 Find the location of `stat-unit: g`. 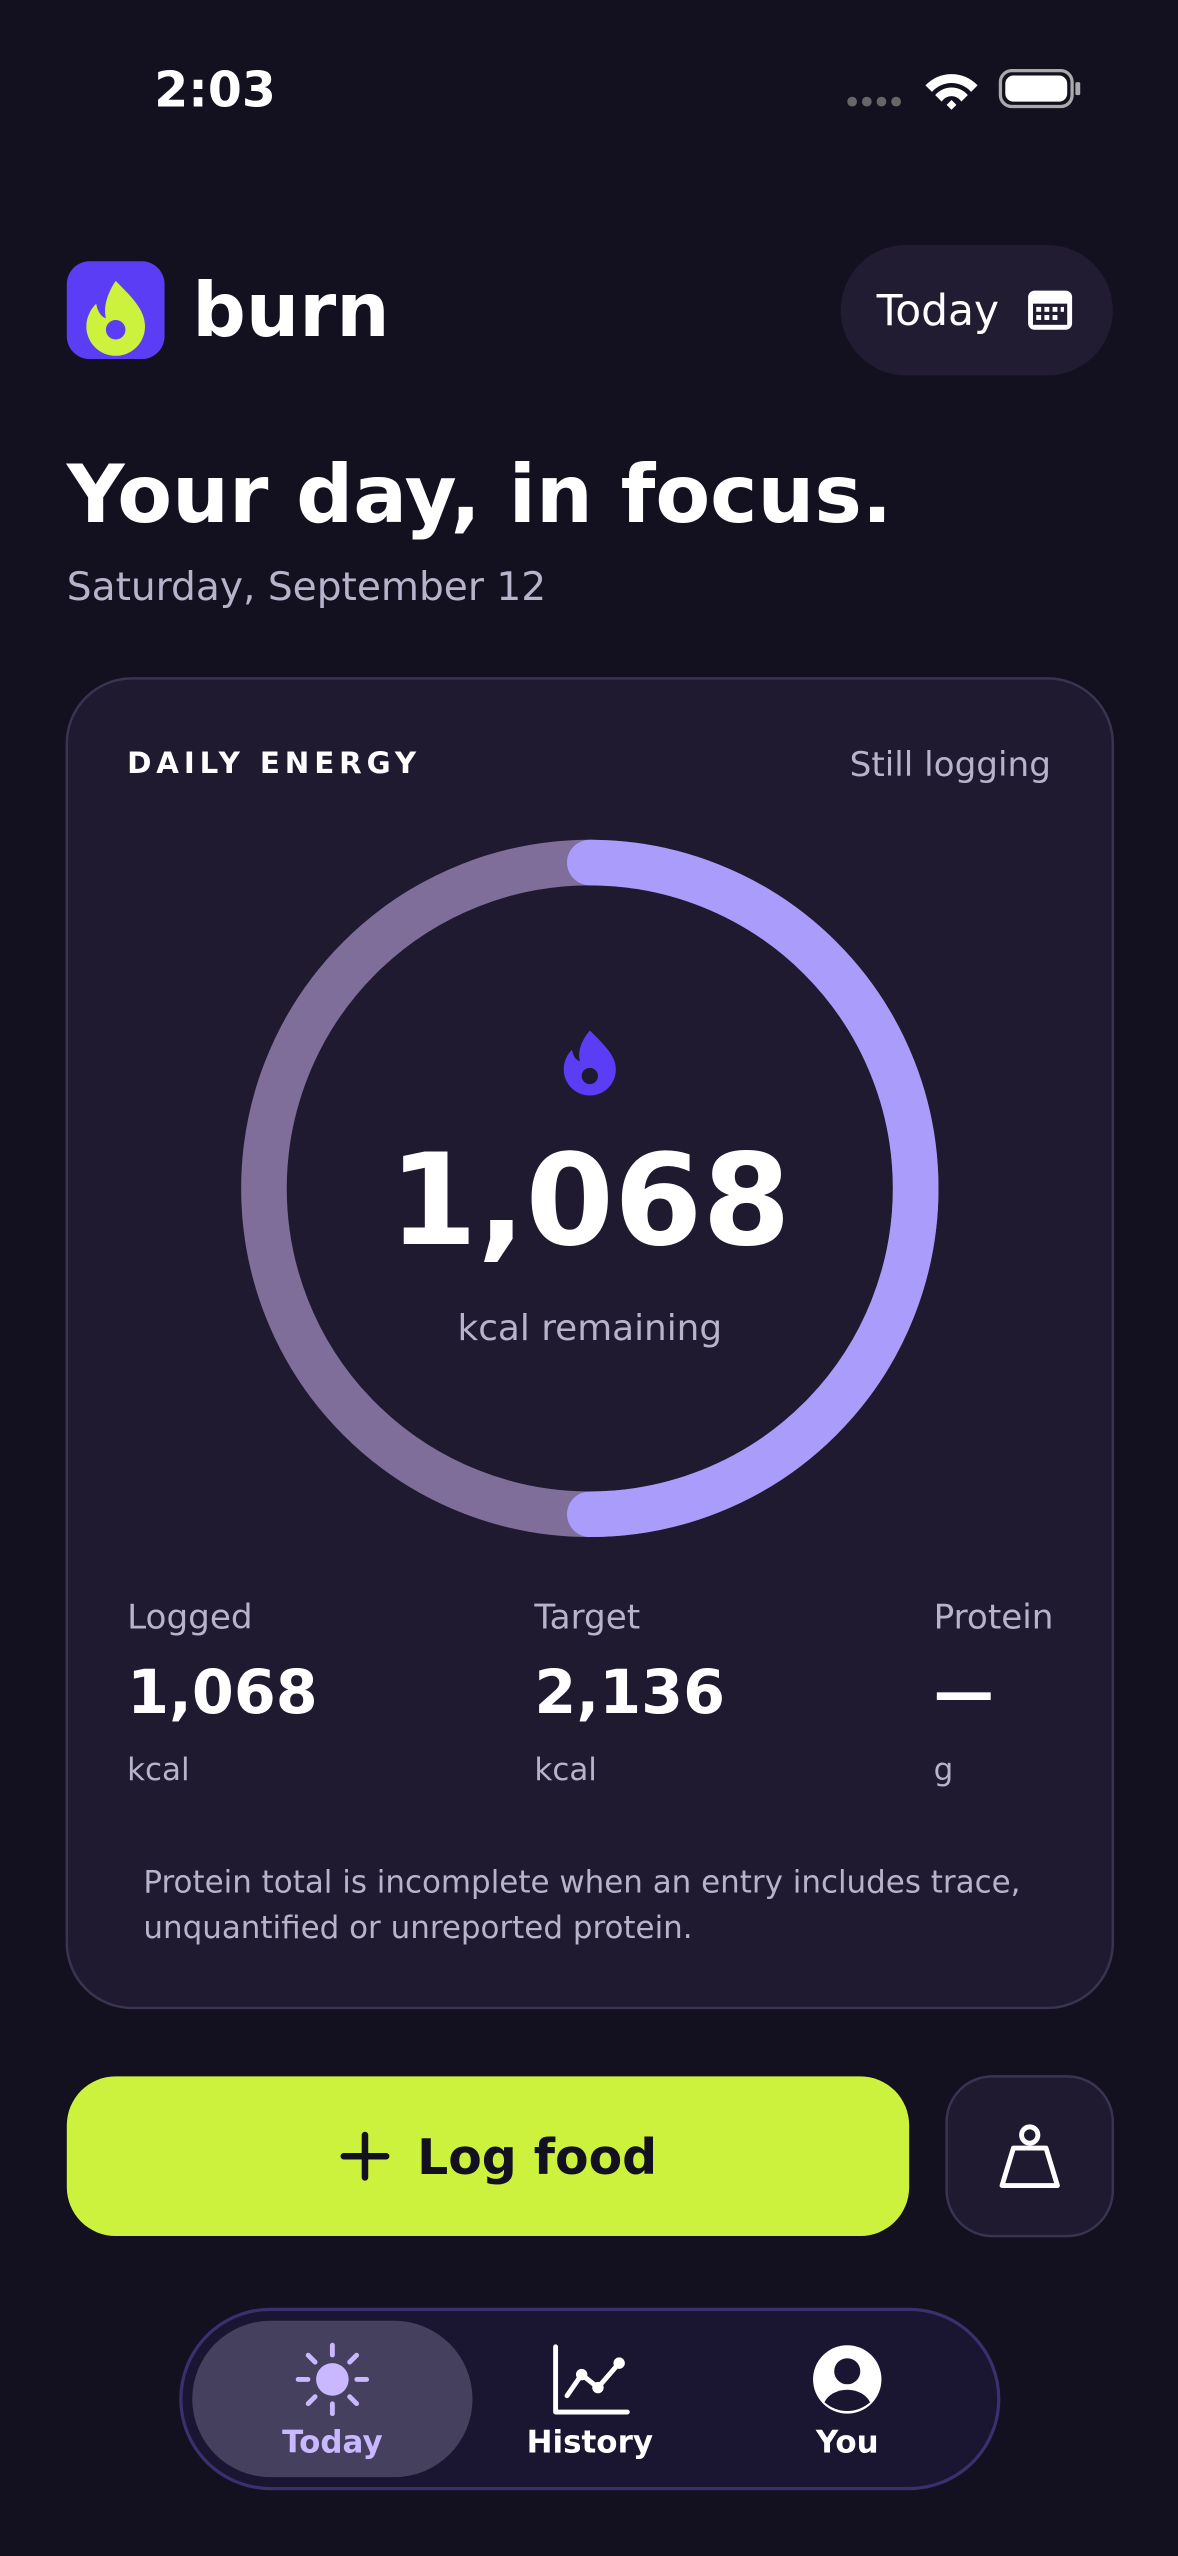

stat-unit: g is located at coordinates (944, 1770).